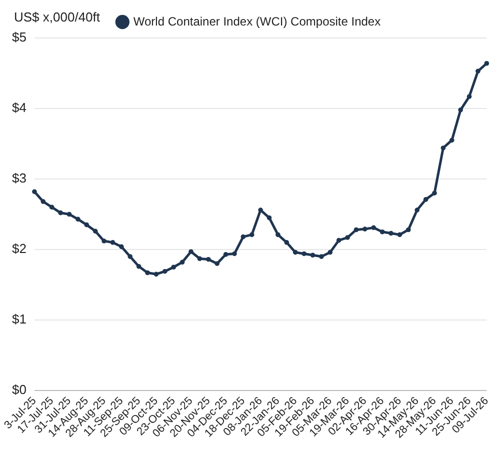 The image size is (500, 449). I want to click on y-tick-label: $0, so click(19, 390).